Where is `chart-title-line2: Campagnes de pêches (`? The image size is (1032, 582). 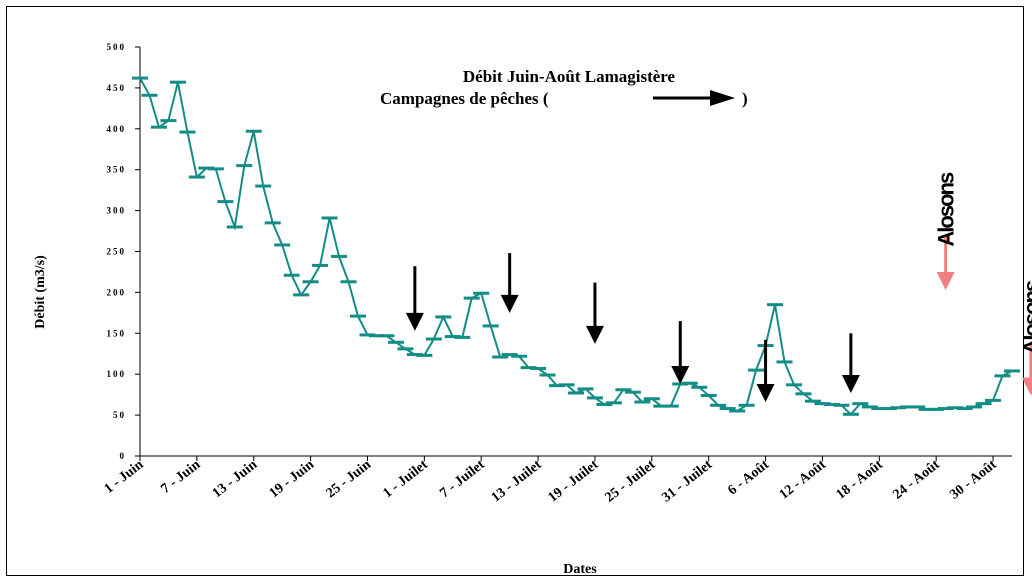 chart-title-line2: Campagnes de pêches ( is located at coordinates (464, 98).